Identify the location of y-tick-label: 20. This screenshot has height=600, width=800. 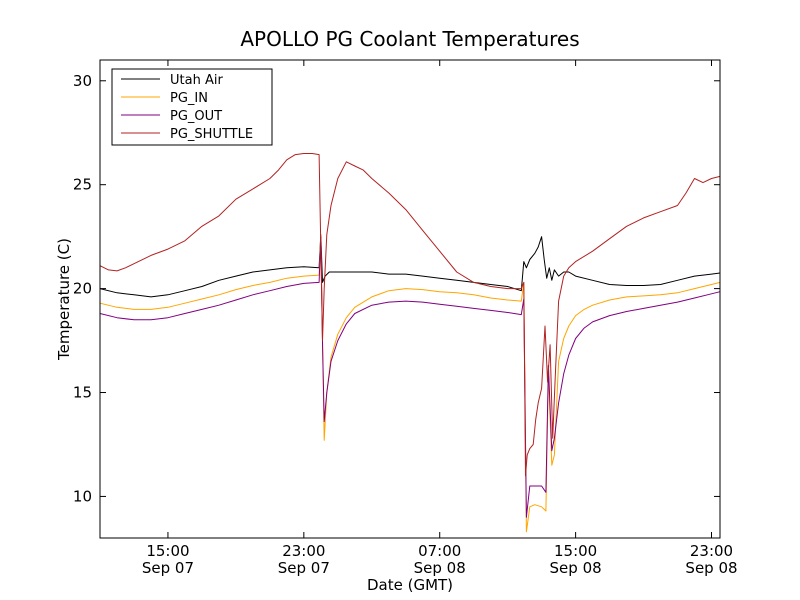
(82, 289).